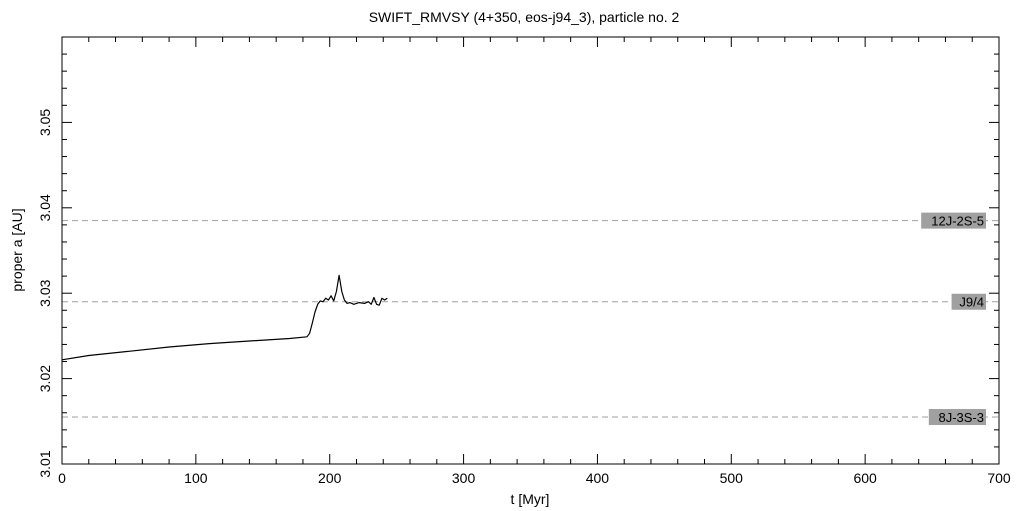  Describe the element at coordinates (45, 463) in the screenshot. I see `y-tick-label: 3.01` at that location.